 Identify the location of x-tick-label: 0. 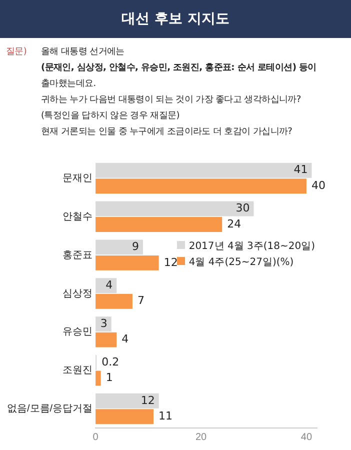
(95, 437).